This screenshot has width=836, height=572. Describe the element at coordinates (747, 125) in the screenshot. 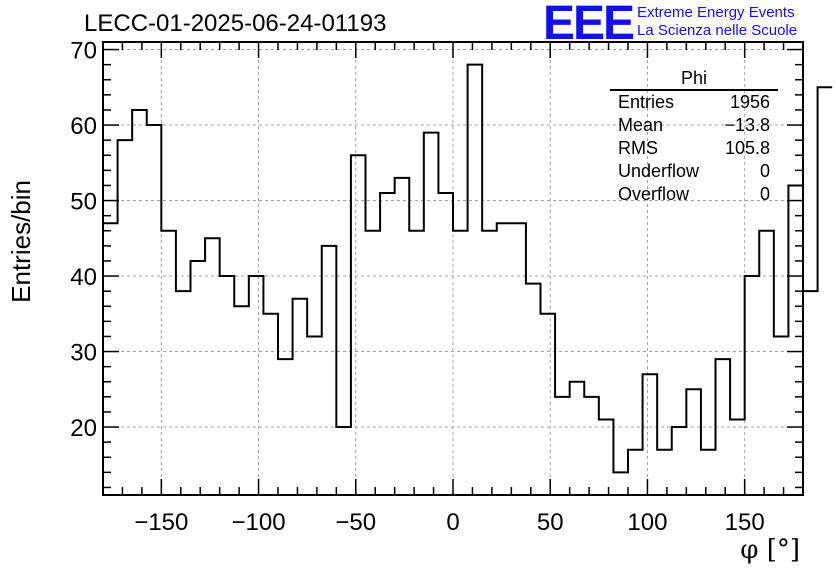

I see `stat-value: −13.8` at that location.